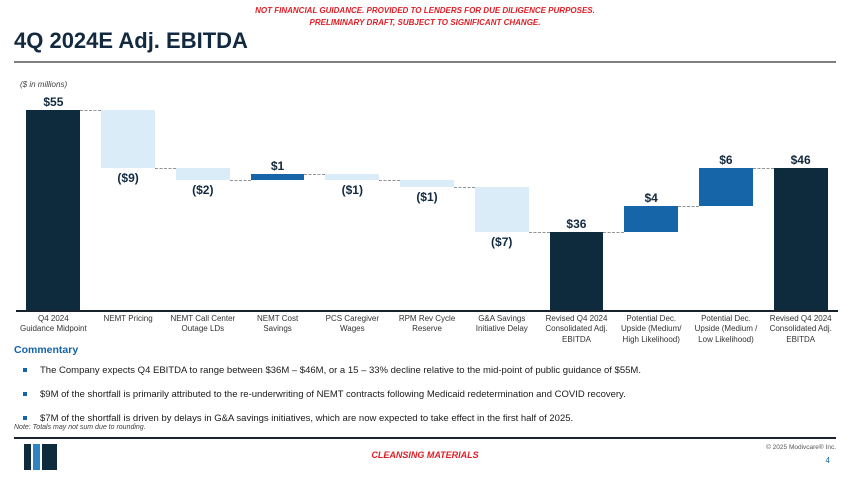 Image resolution: width=850 pixels, height=478 pixels. What do you see at coordinates (576, 329) in the screenshot?
I see `axis-category-label-8: Revised Q4 2024 Consolidated Adj. EBITDA` at bounding box center [576, 329].